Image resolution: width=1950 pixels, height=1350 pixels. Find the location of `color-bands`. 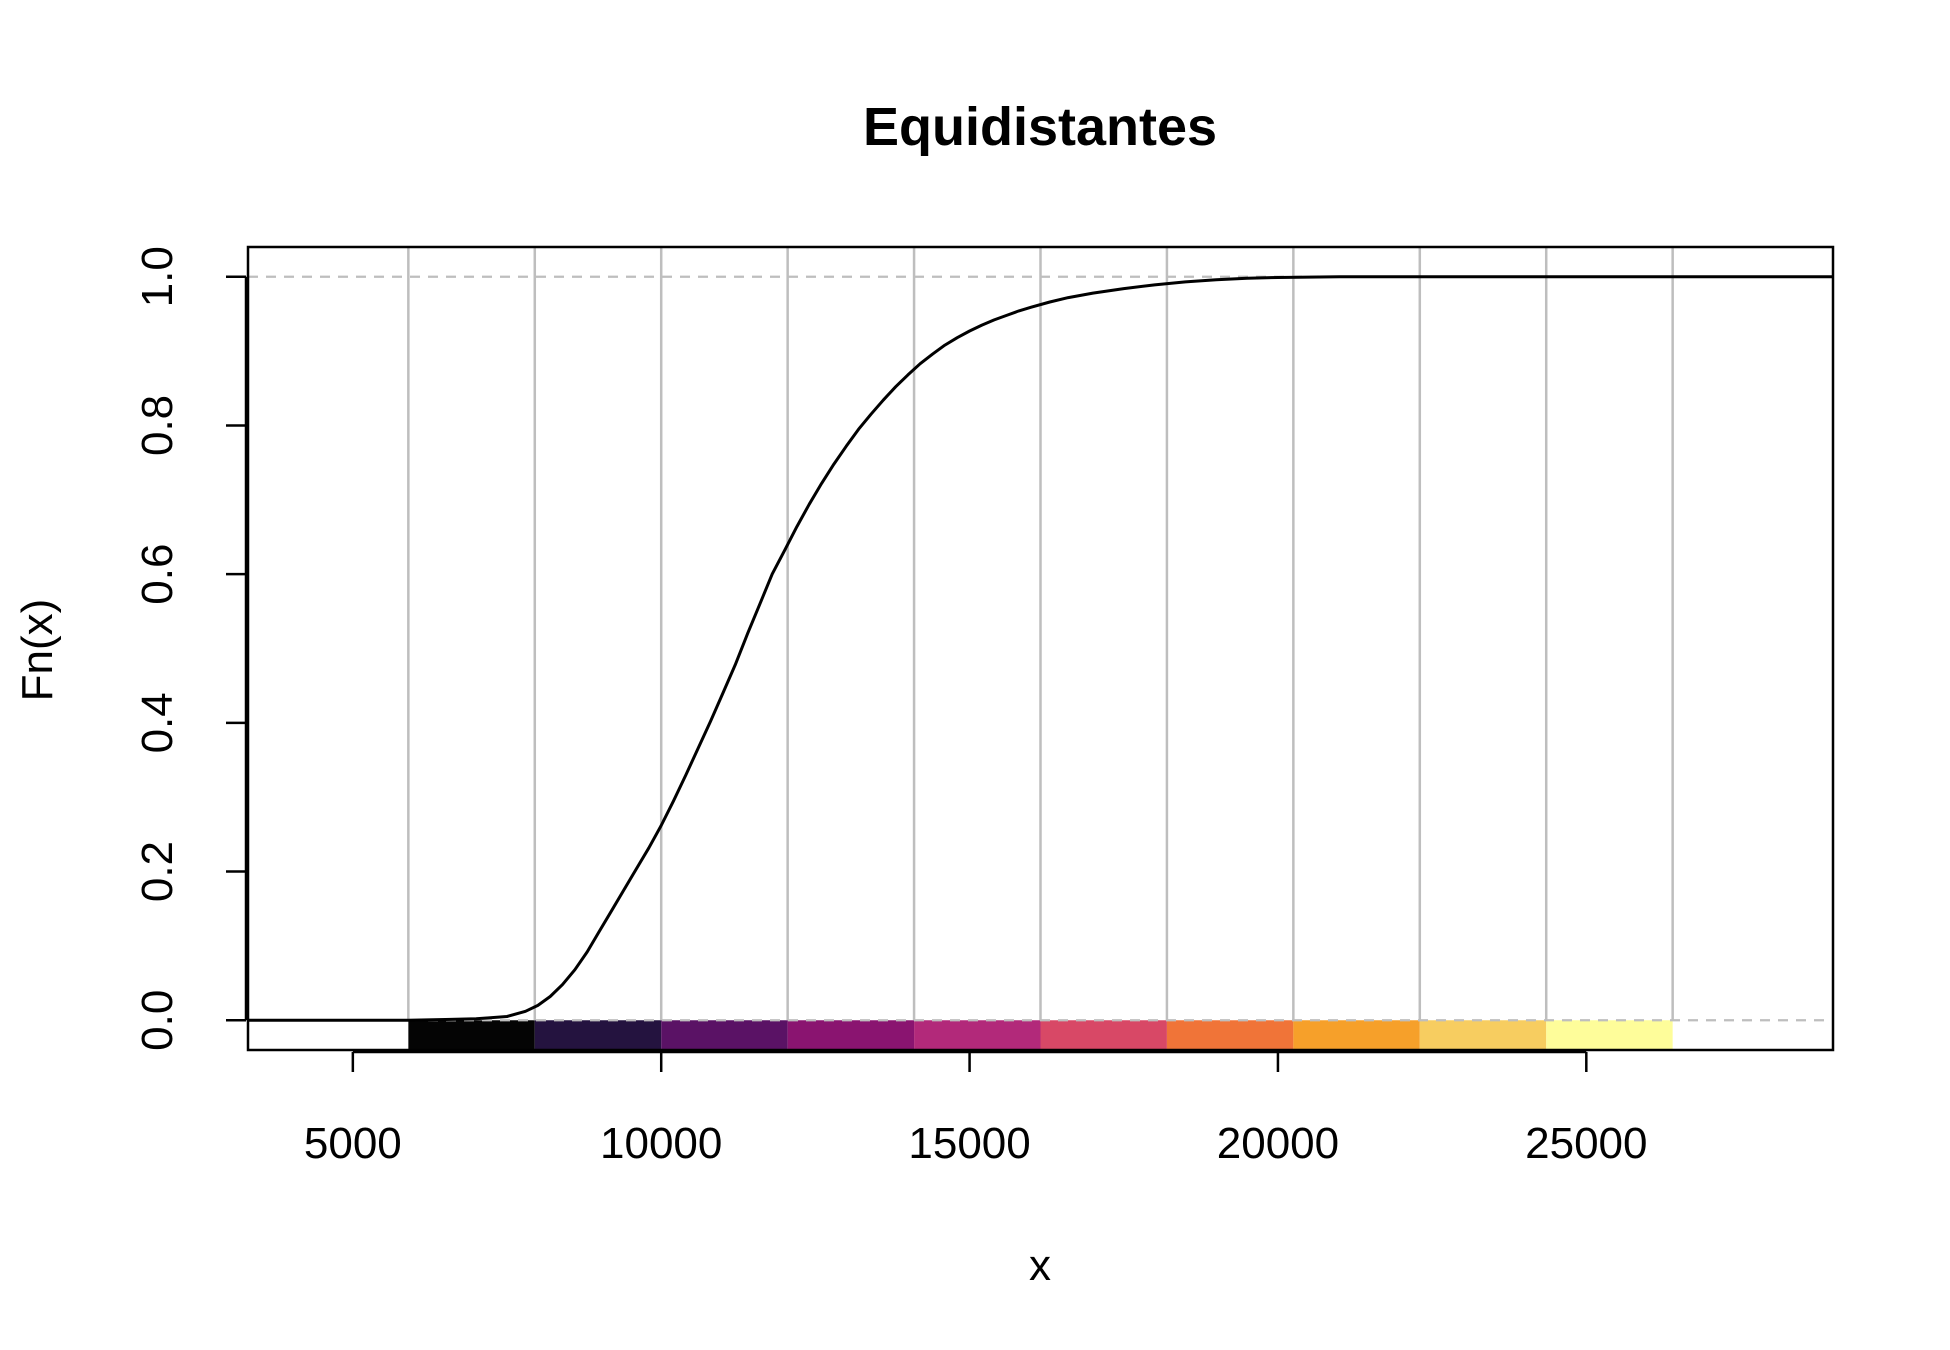

color-bands is located at coordinates (1040, 1035).